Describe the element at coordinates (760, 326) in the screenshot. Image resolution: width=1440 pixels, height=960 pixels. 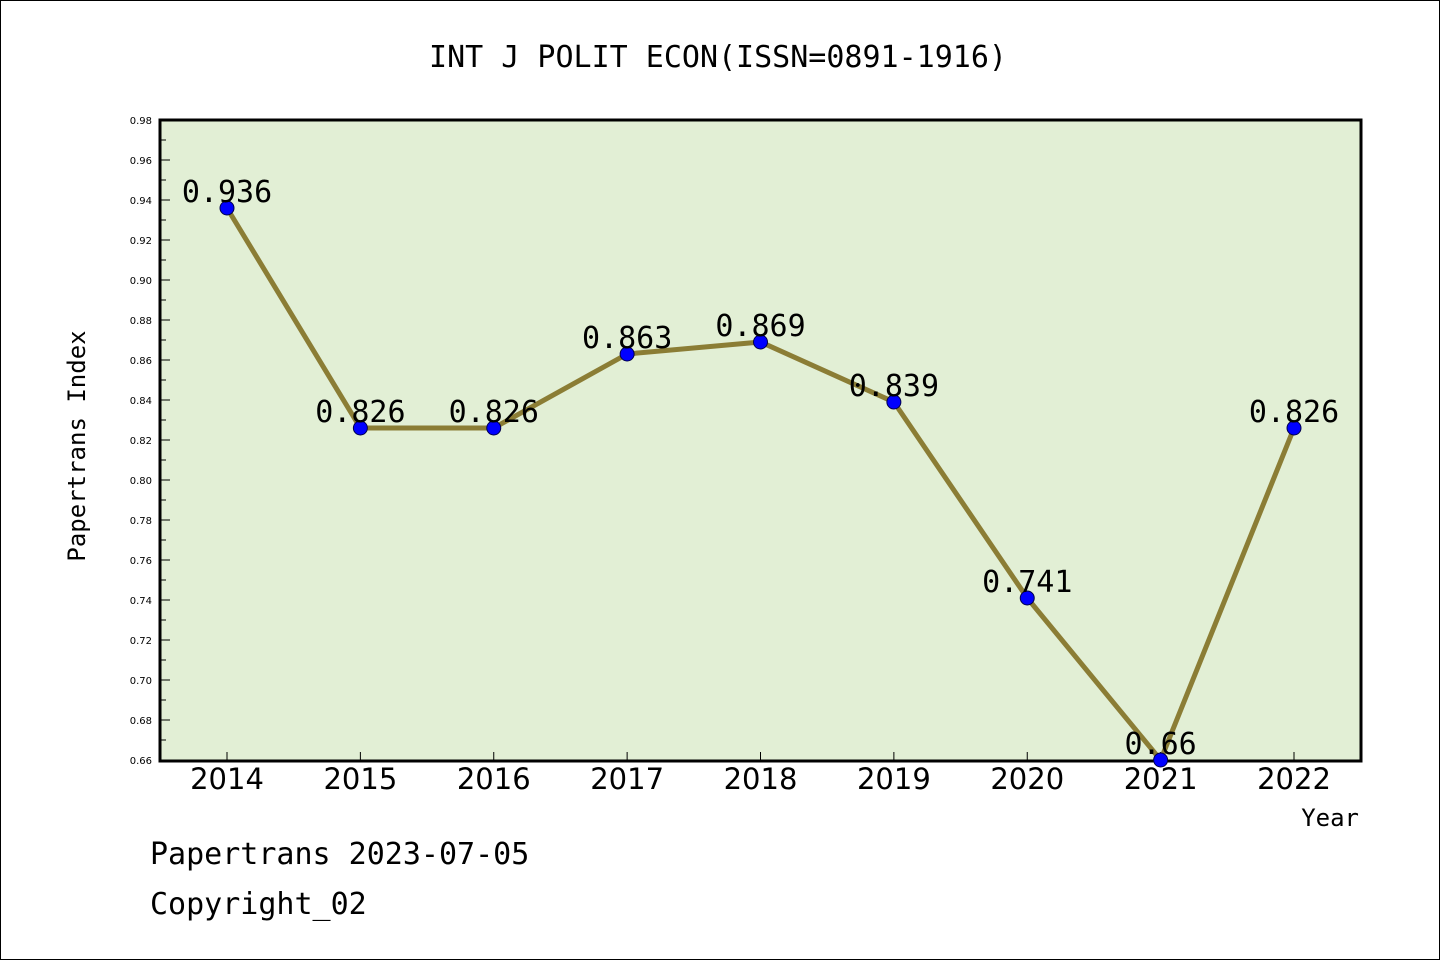
I see `data-point-label: 0.869` at that location.